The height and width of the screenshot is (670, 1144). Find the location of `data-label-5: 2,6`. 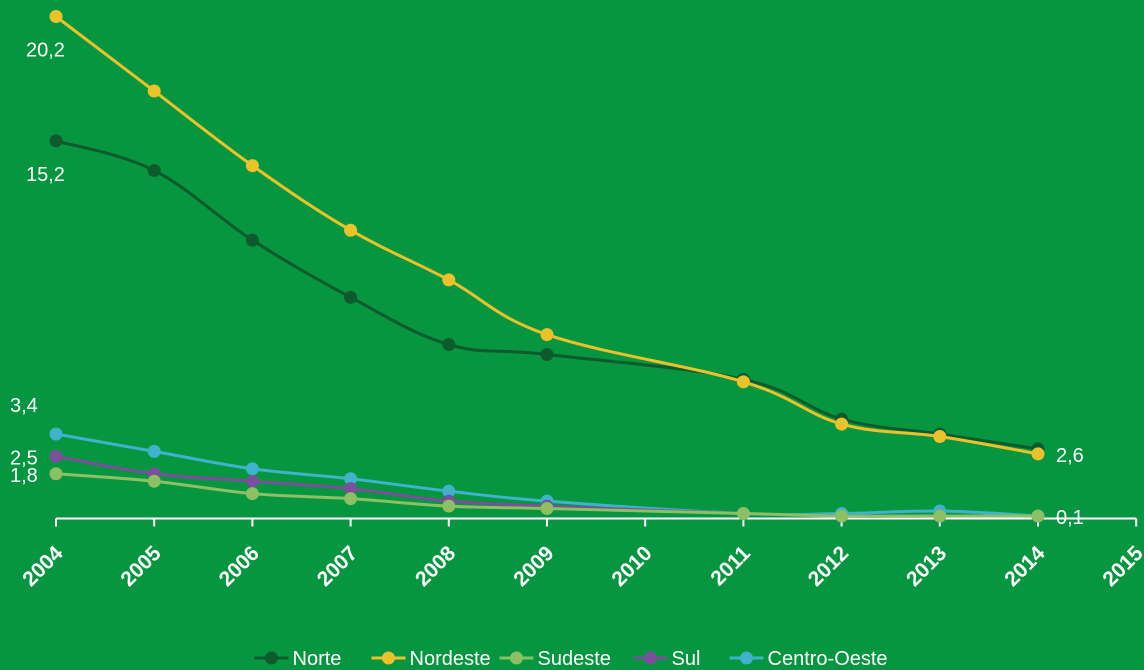

data-label-5: 2,6 is located at coordinates (1070, 456).